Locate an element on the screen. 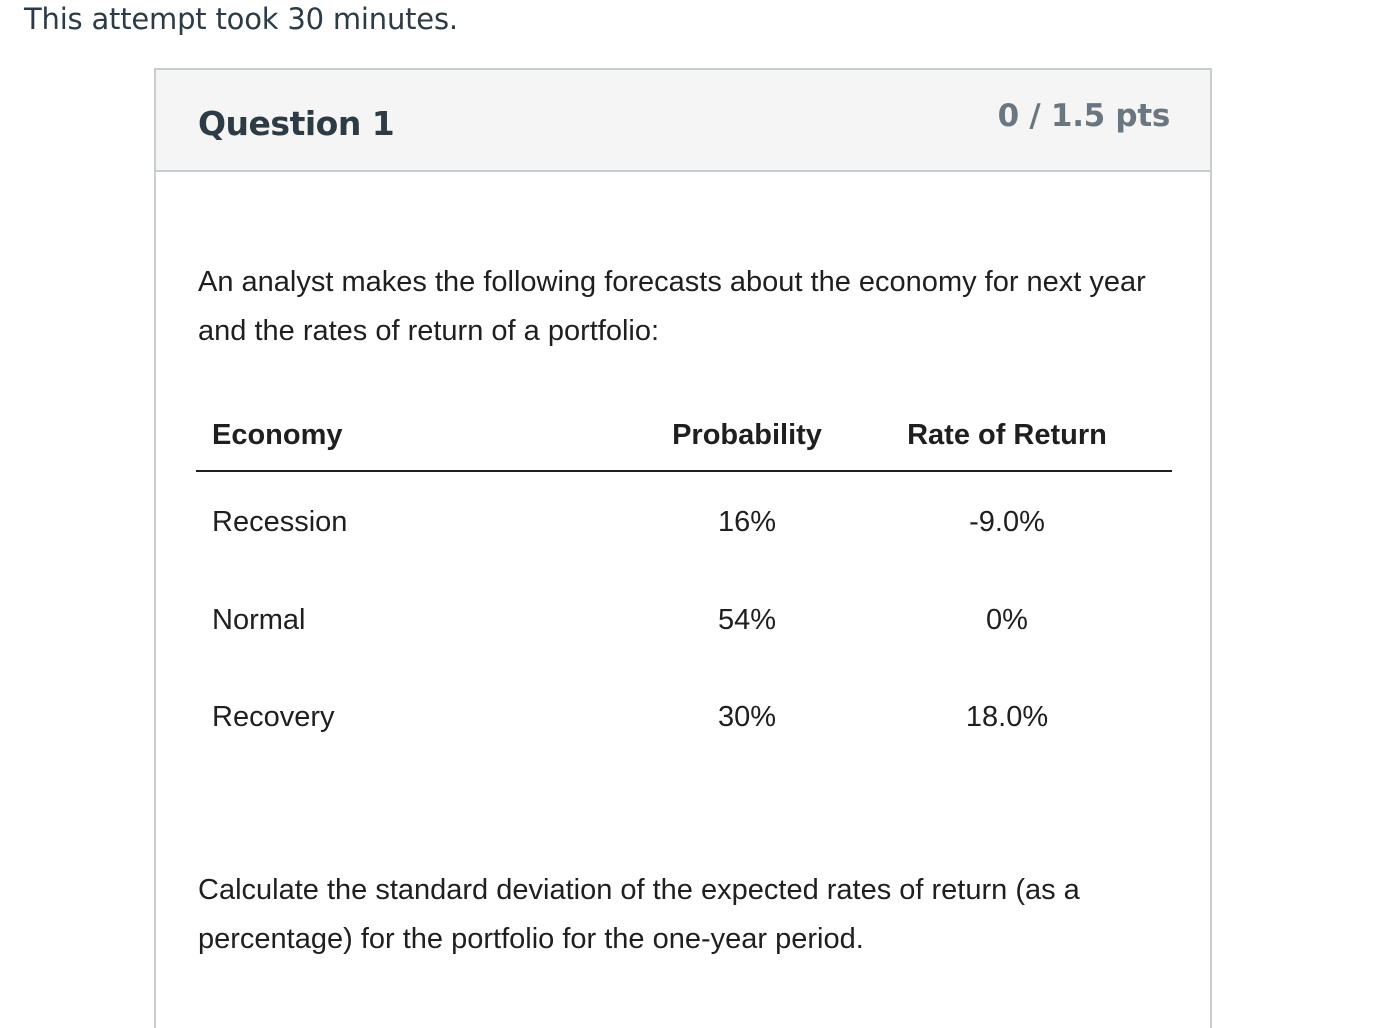 This screenshot has height=1028, width=1390. question-points: 0 / 1.5 pts is located at coordinates (1084, 116).